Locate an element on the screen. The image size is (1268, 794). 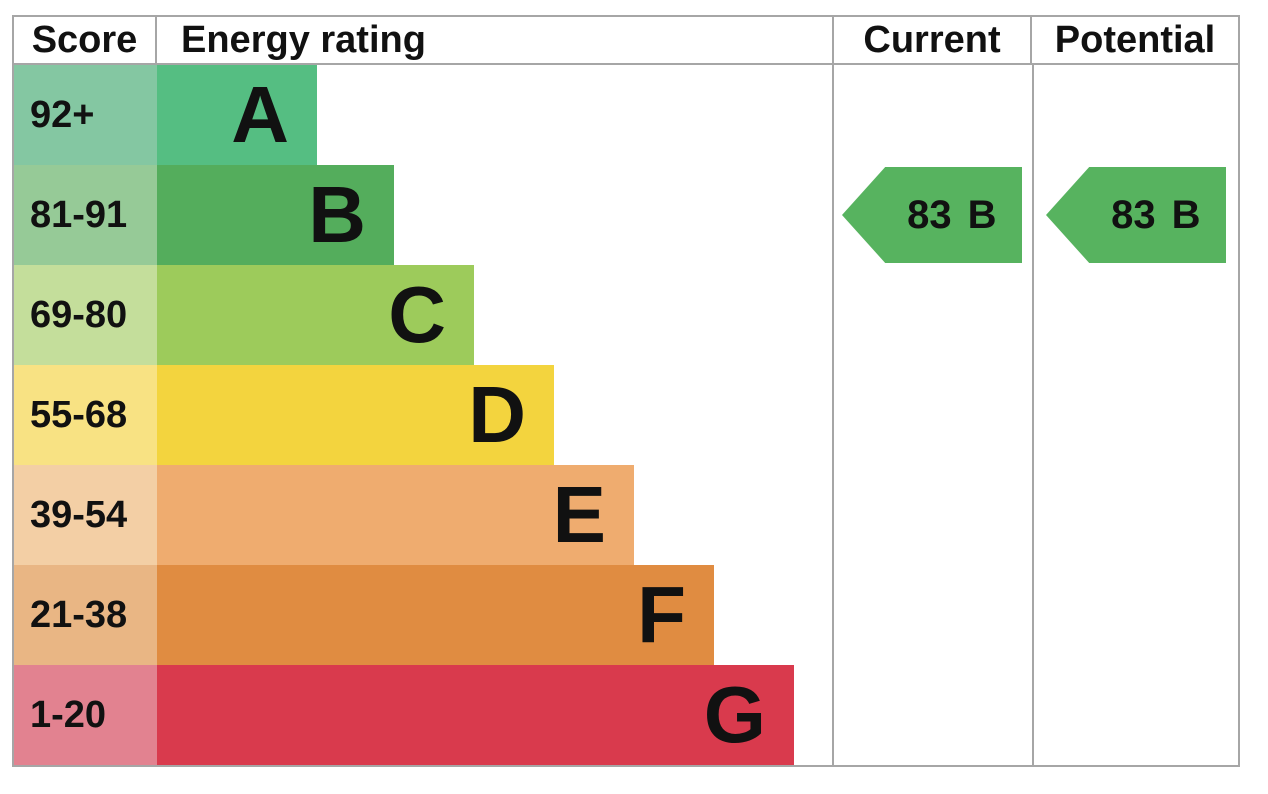
potential-rating-text: 83 B is located at coordinates (1155, 215).